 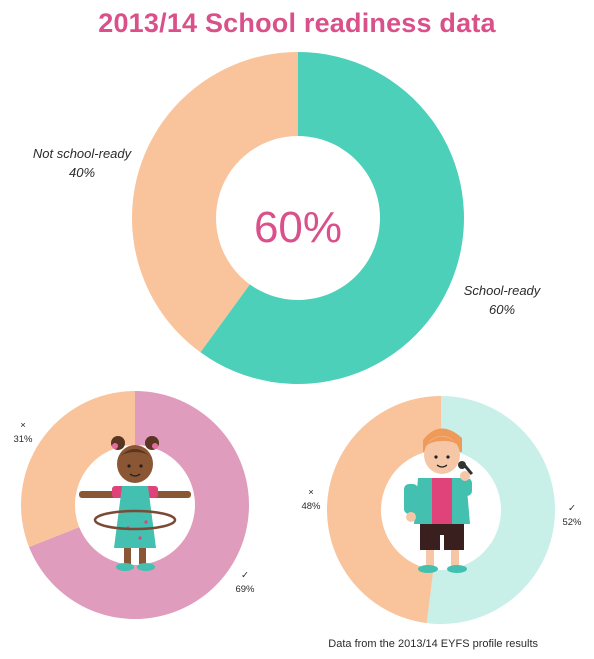 I want to click on girls-donut-chart, so click(x=135, y=505).